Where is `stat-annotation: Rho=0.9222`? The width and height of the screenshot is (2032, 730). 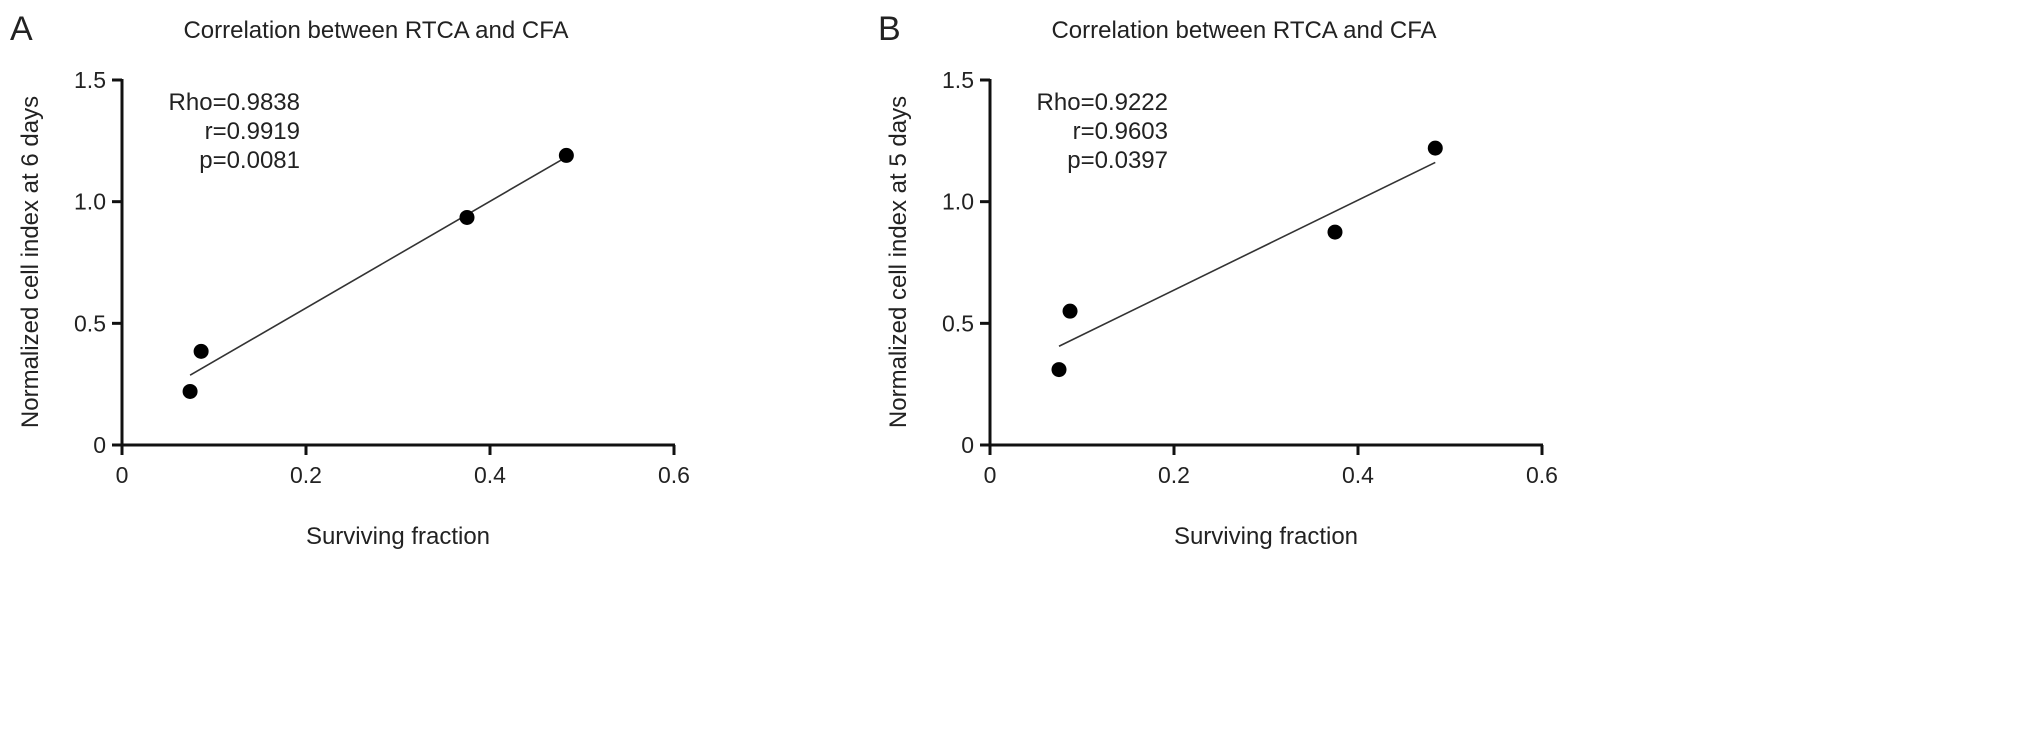 stat-annotation: Rho=0.9222 is located at coordinates (1102, 102).